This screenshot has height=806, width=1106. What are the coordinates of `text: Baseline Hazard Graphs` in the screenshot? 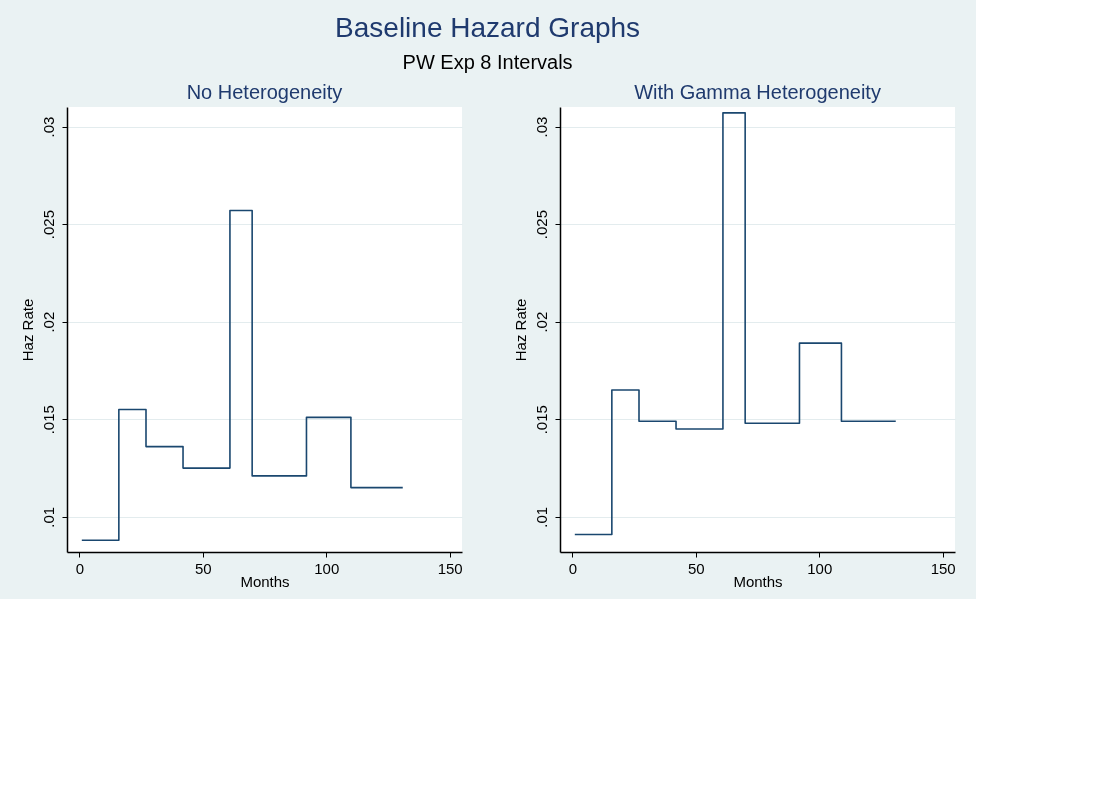 It's located at (488, 27).